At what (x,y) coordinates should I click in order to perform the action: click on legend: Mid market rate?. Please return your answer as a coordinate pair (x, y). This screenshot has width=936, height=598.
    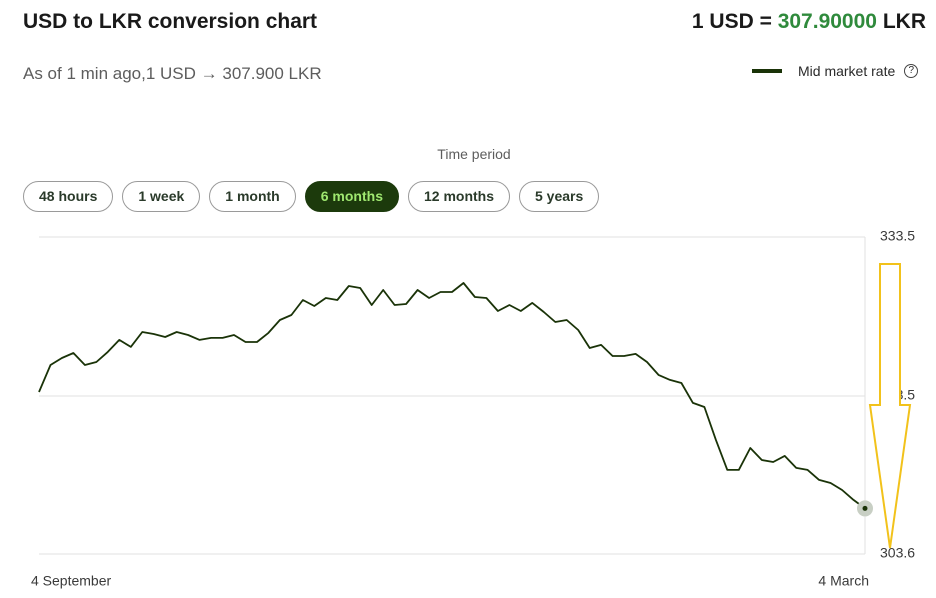
    Looking at the image, I should click on (835, 71).